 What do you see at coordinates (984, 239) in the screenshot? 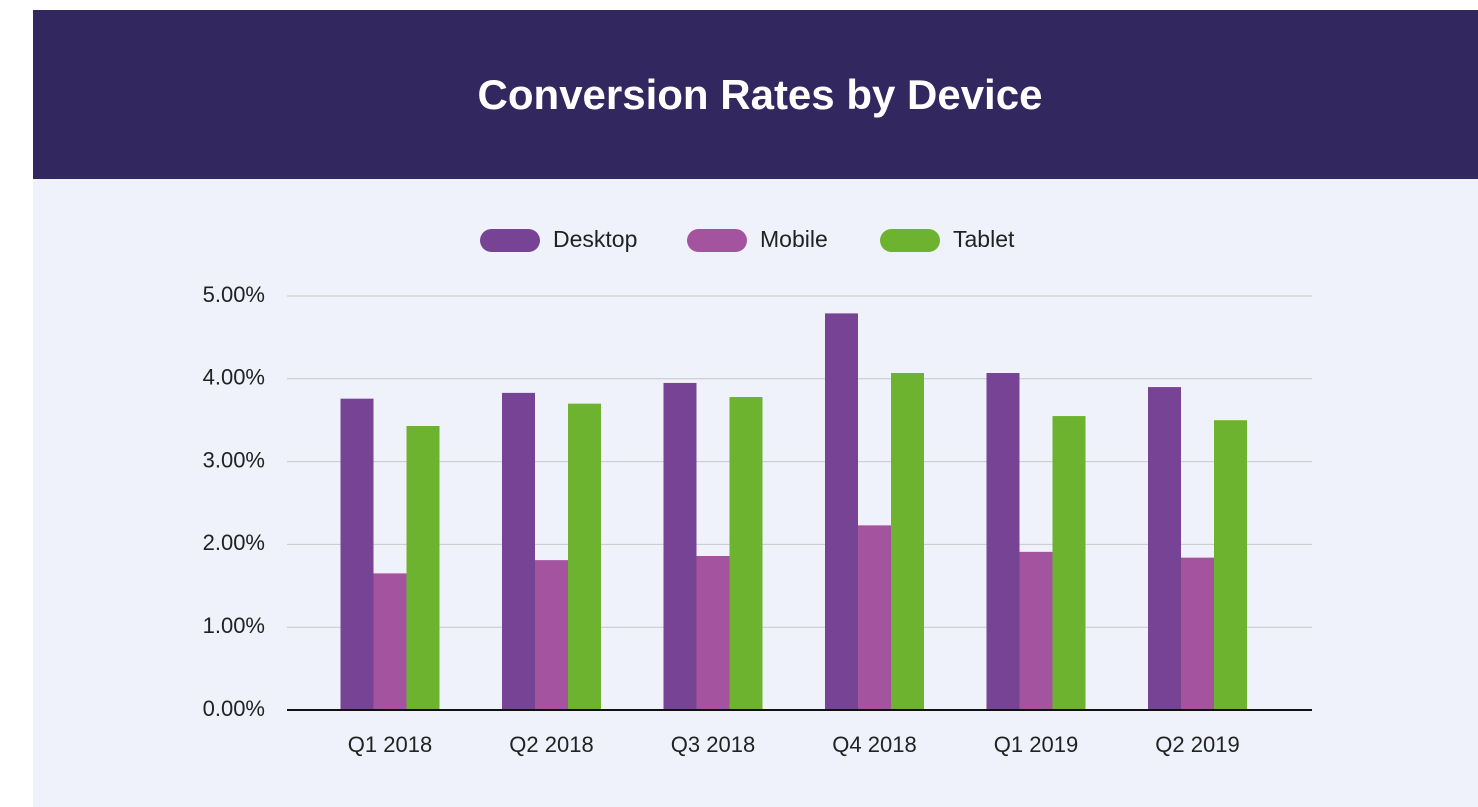
I see `legend-label: Tablet` at bounding box center [984, 239].